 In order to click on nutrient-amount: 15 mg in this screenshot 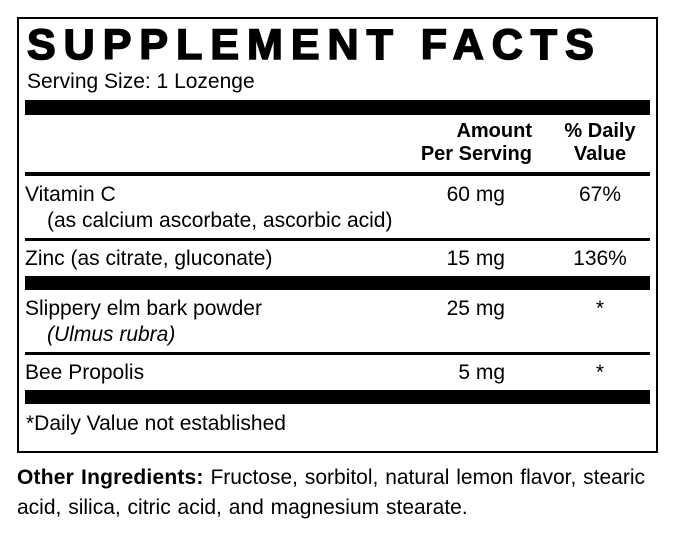, I will do `click(475, 258)`.